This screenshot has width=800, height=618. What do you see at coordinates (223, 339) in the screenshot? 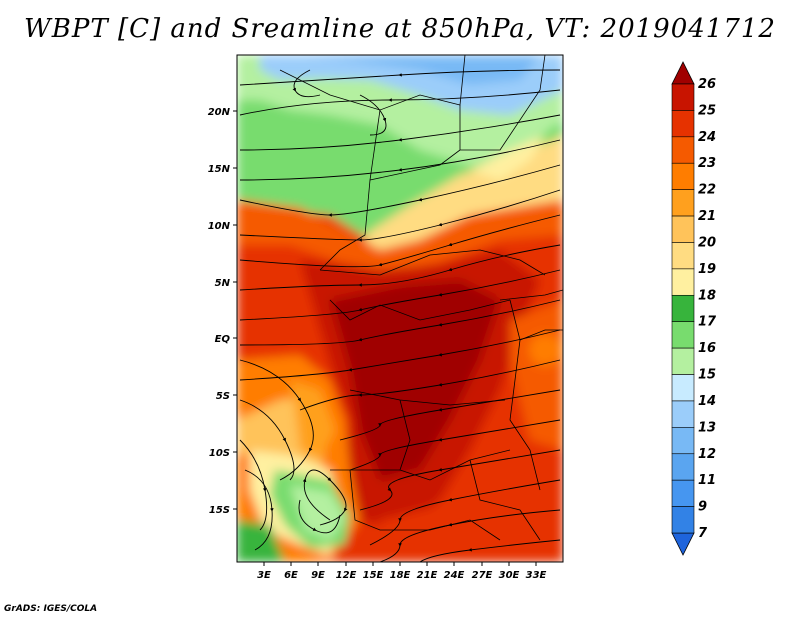
I see `lat-tick-label: EQ` at bounding box center [223, 339].